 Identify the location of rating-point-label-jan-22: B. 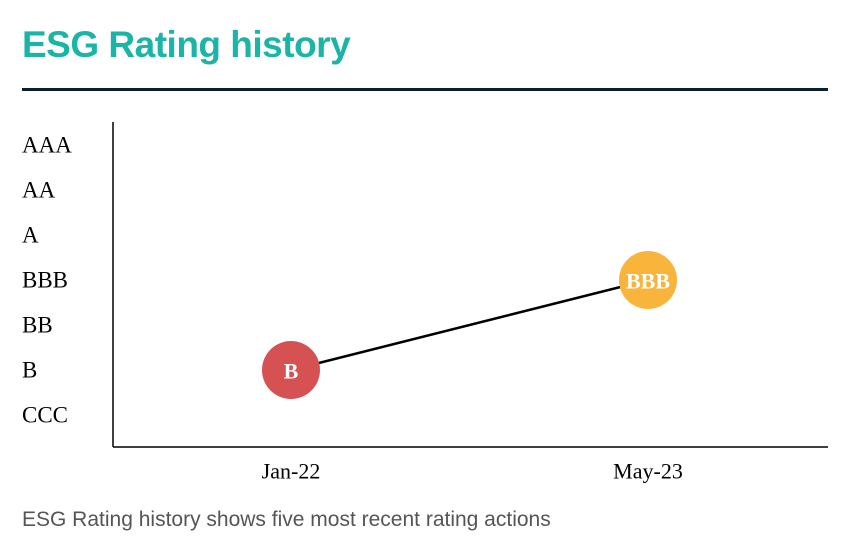
(291, 371).